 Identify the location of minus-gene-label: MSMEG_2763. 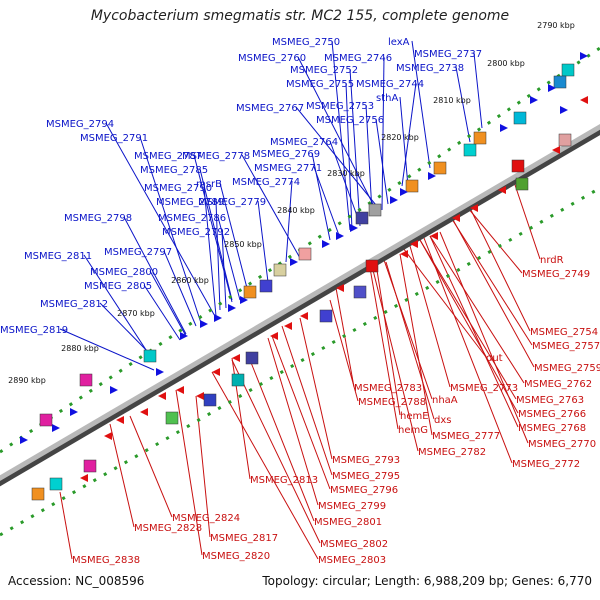
(550, 400).